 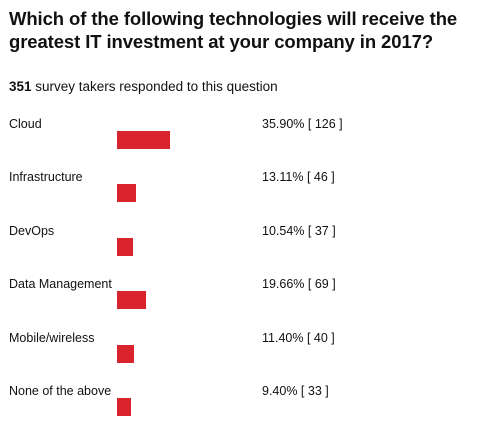 What do you see at coordinates (244, 250) in the screenshot?
I see `bar-row: DevOps 10.54% [ 37 ]` at bounding box center [244, 250].